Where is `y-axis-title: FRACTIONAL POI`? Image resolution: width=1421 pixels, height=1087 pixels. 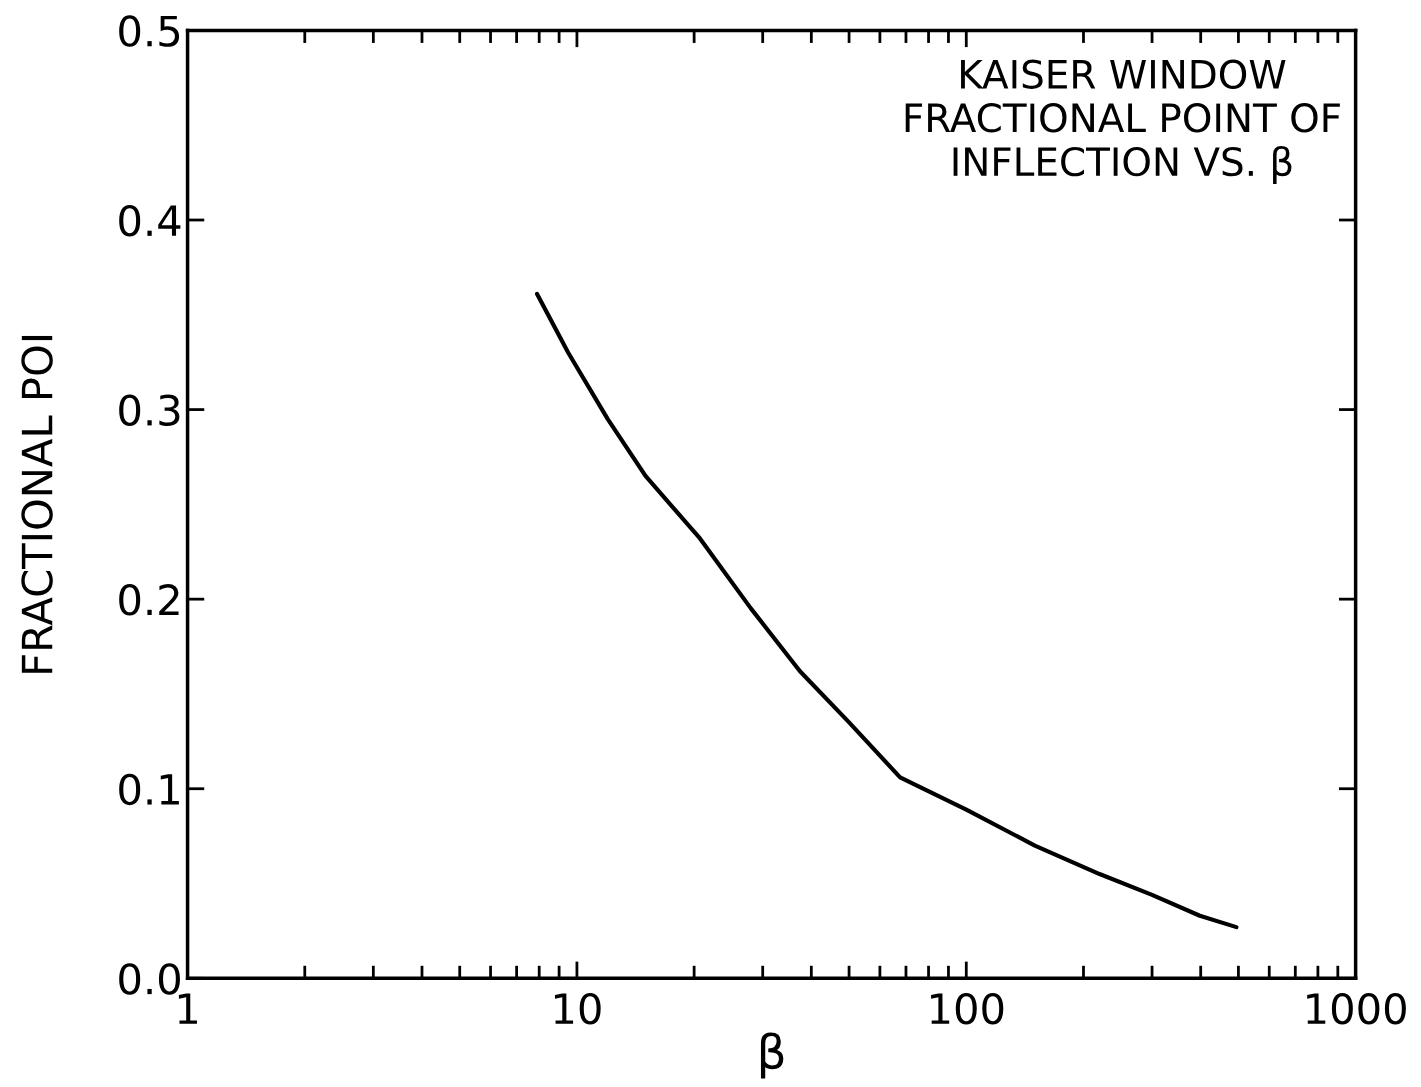 y-axis-title: FRACTIONAL POI is located at coordinates (37, 504).